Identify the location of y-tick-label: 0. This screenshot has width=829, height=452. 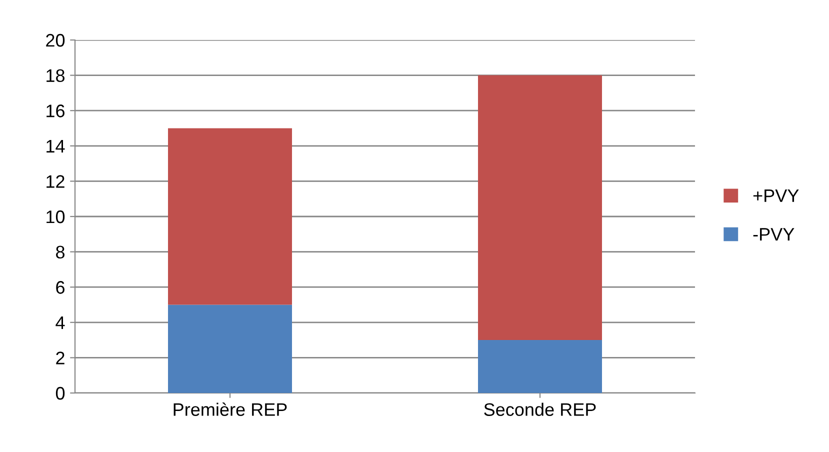
(60, 393).